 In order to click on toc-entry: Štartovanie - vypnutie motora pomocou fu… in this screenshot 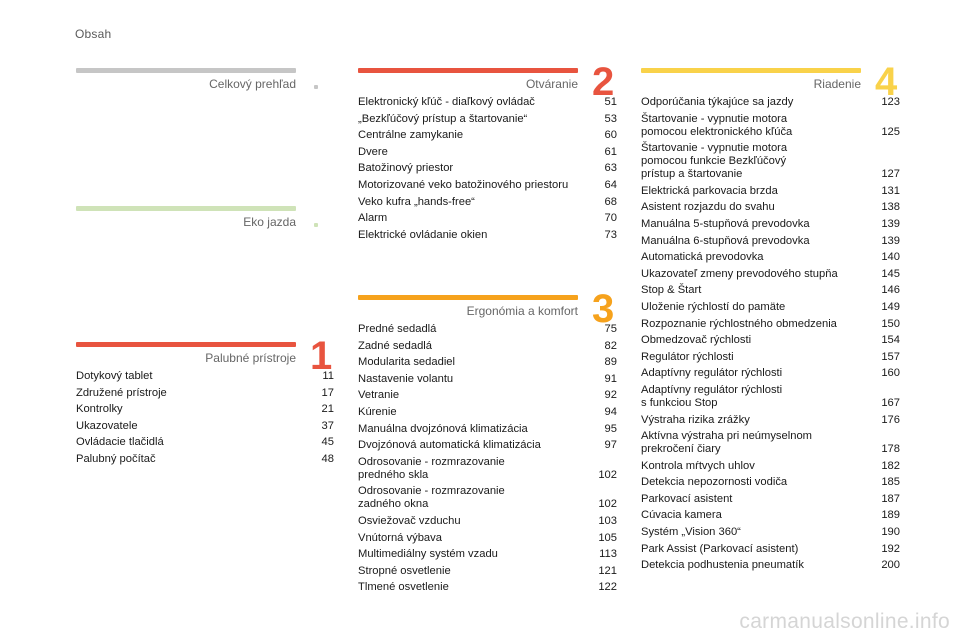, I will do `click(770, 161)`.